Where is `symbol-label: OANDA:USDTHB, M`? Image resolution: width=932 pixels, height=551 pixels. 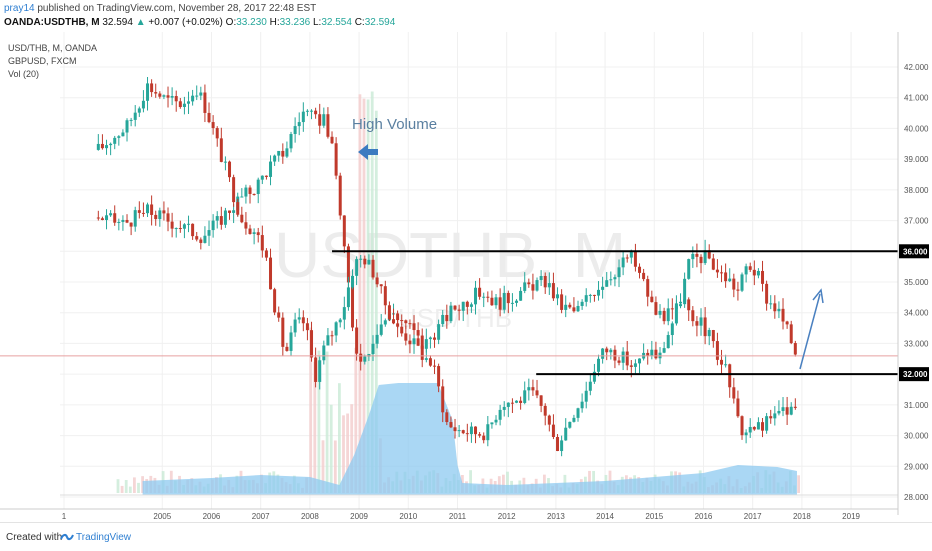
symbol-label: OANDA:USDTHB, M is located at coordinates (52, 22).